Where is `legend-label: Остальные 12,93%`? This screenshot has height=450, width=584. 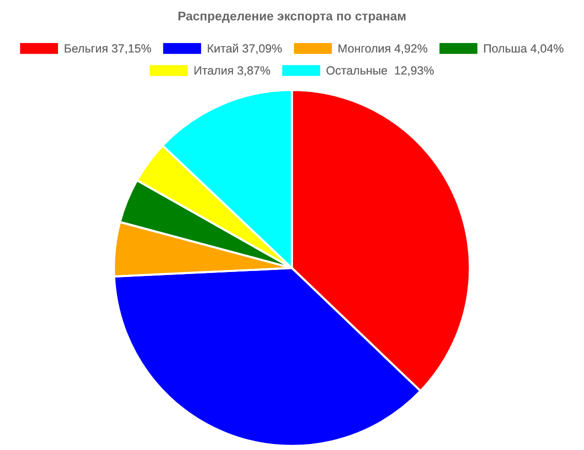 legend-label: Остальные 12,93% is located at coordinates (380, 71).